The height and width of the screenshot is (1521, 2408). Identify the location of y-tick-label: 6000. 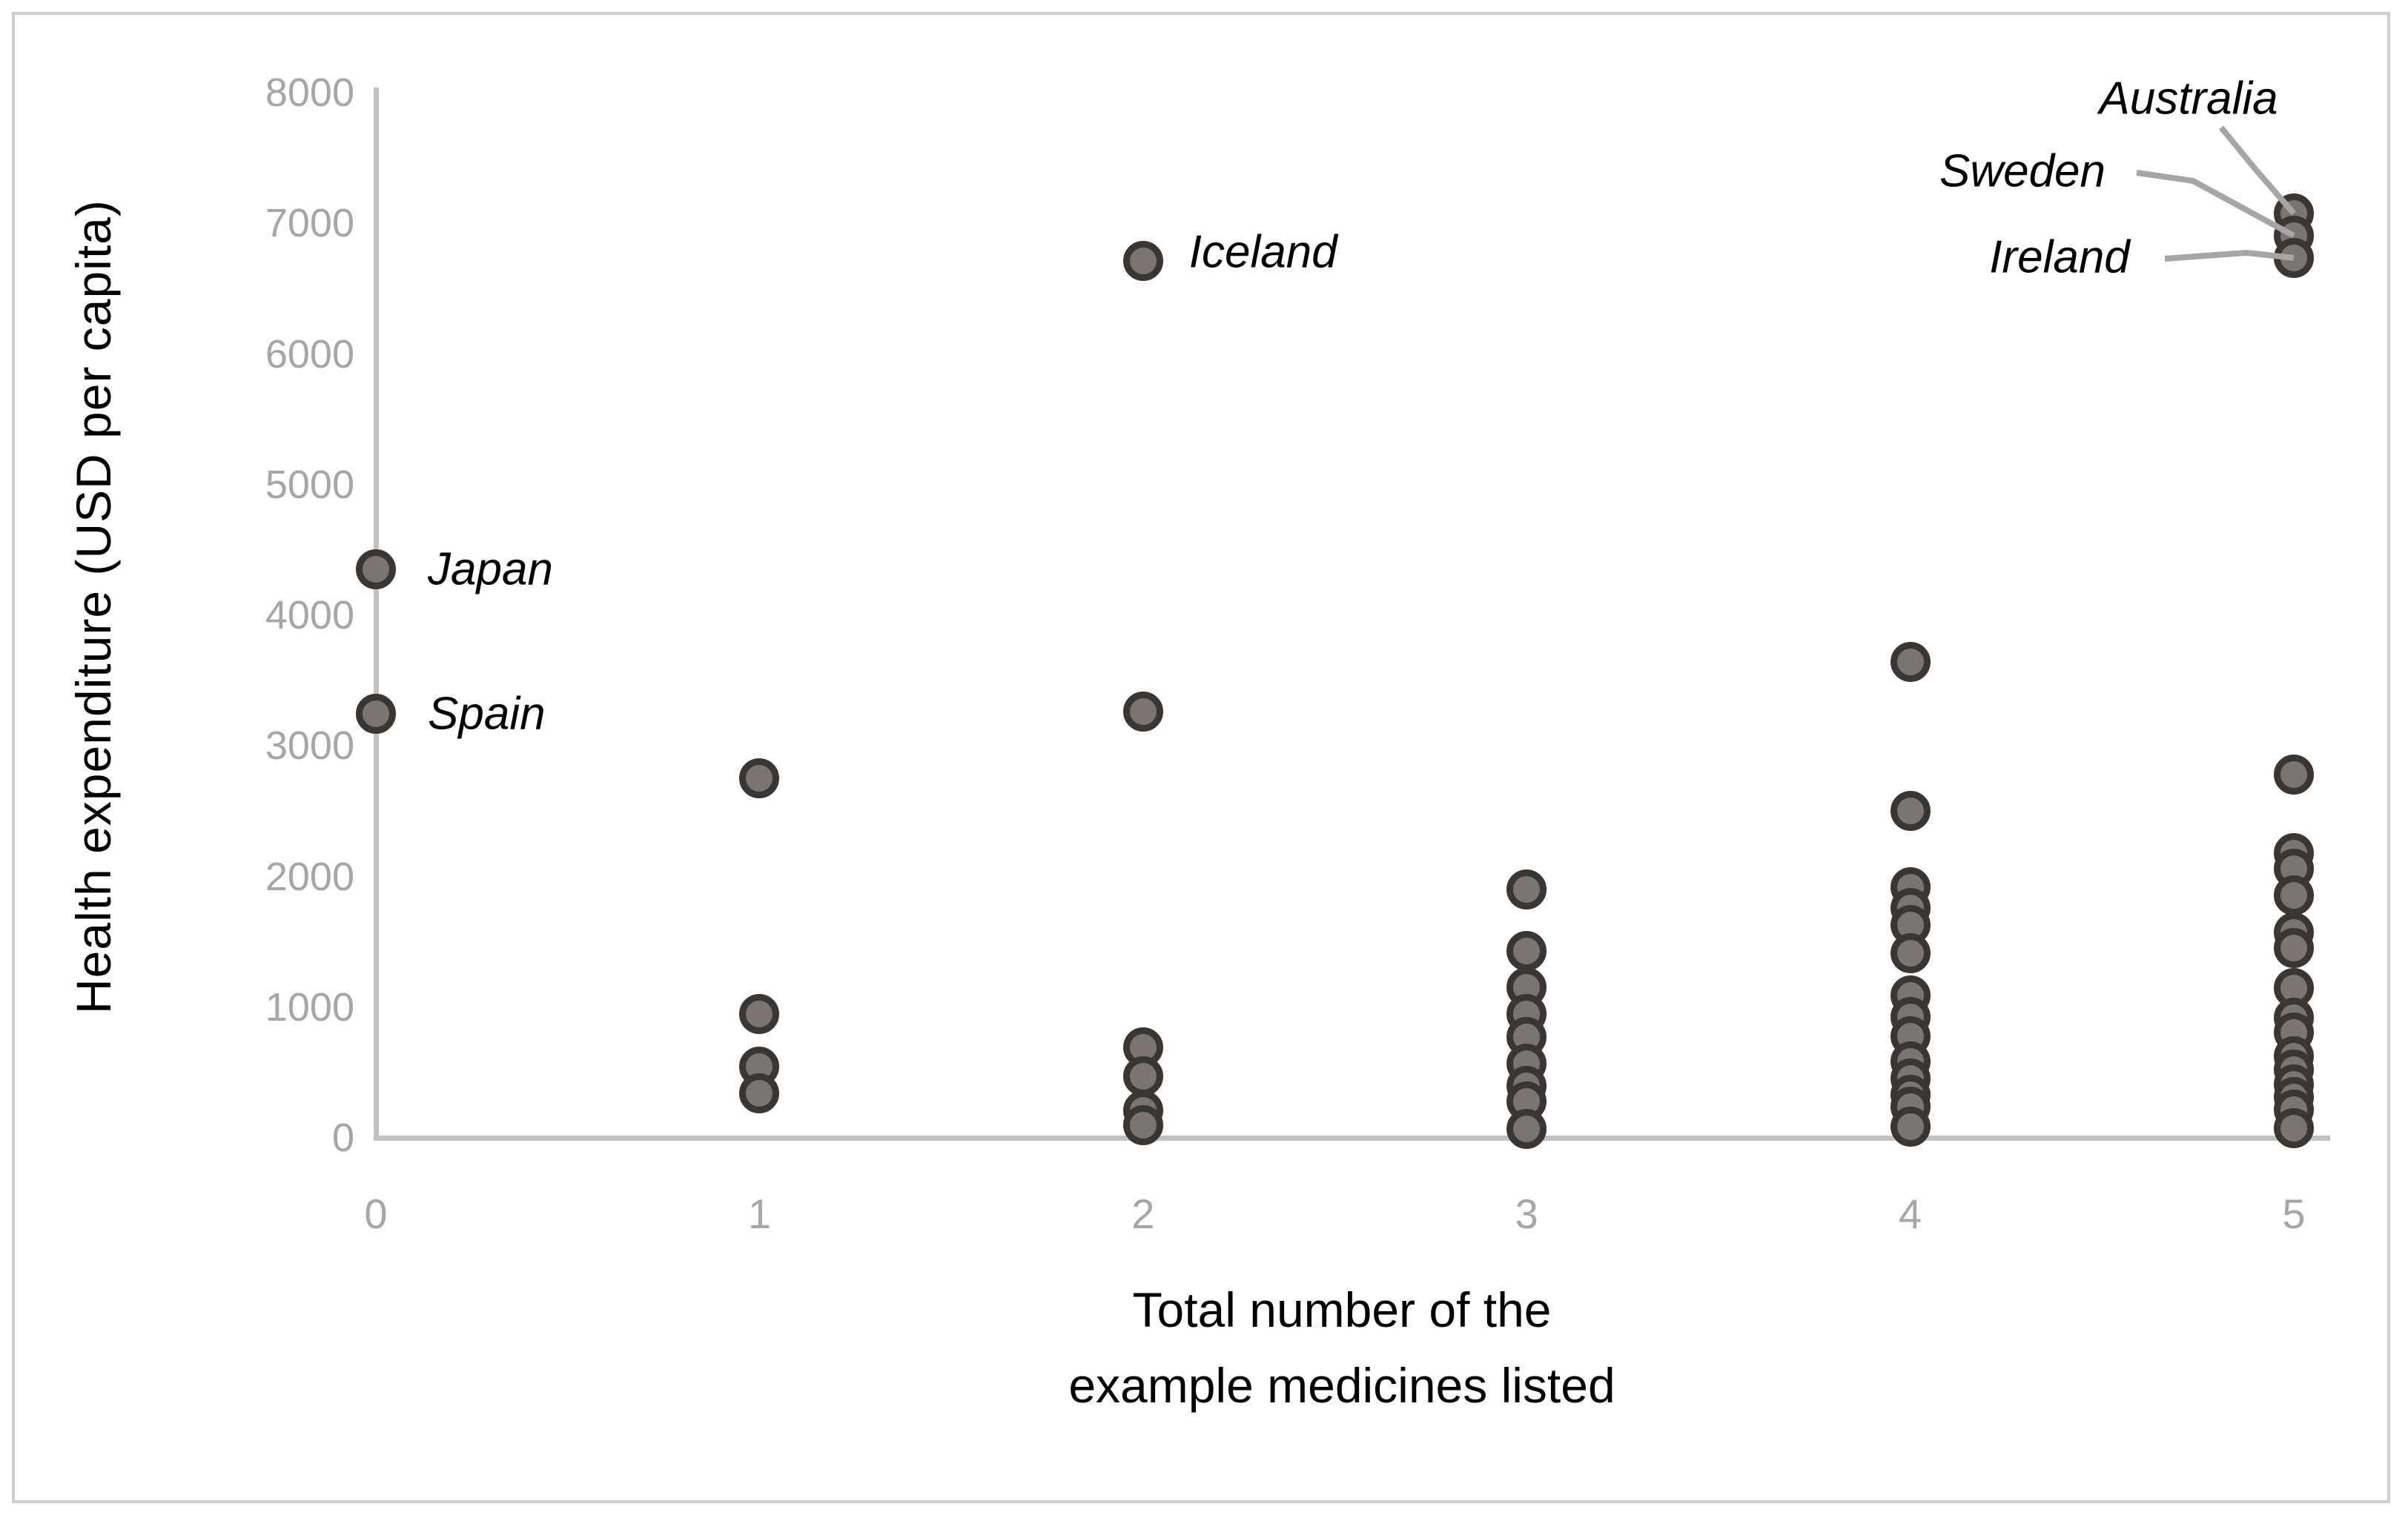
(309, 354).